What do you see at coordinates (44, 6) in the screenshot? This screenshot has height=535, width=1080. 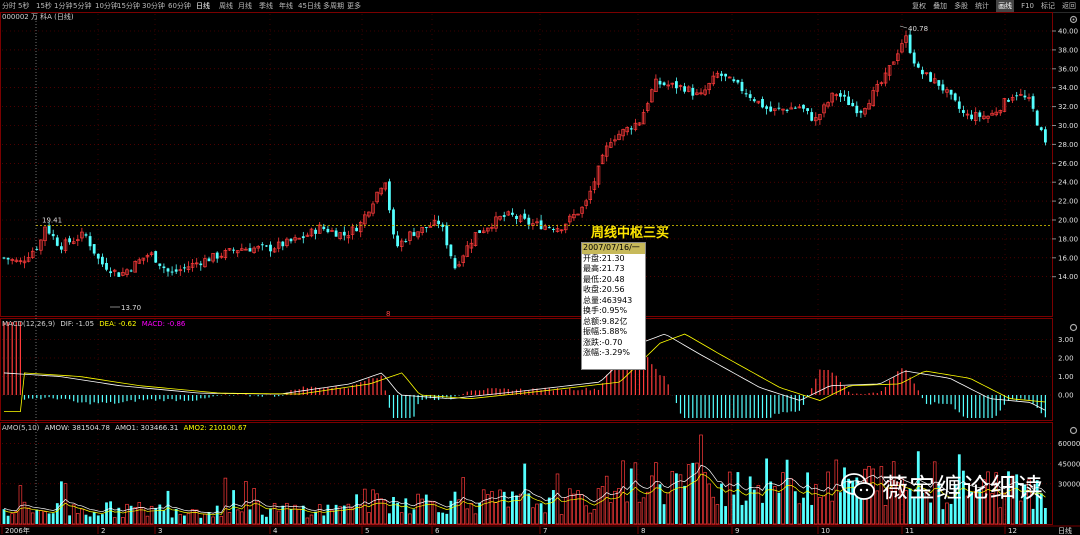 I see `period-tab: 15秒` at bounding box center [44, 6].